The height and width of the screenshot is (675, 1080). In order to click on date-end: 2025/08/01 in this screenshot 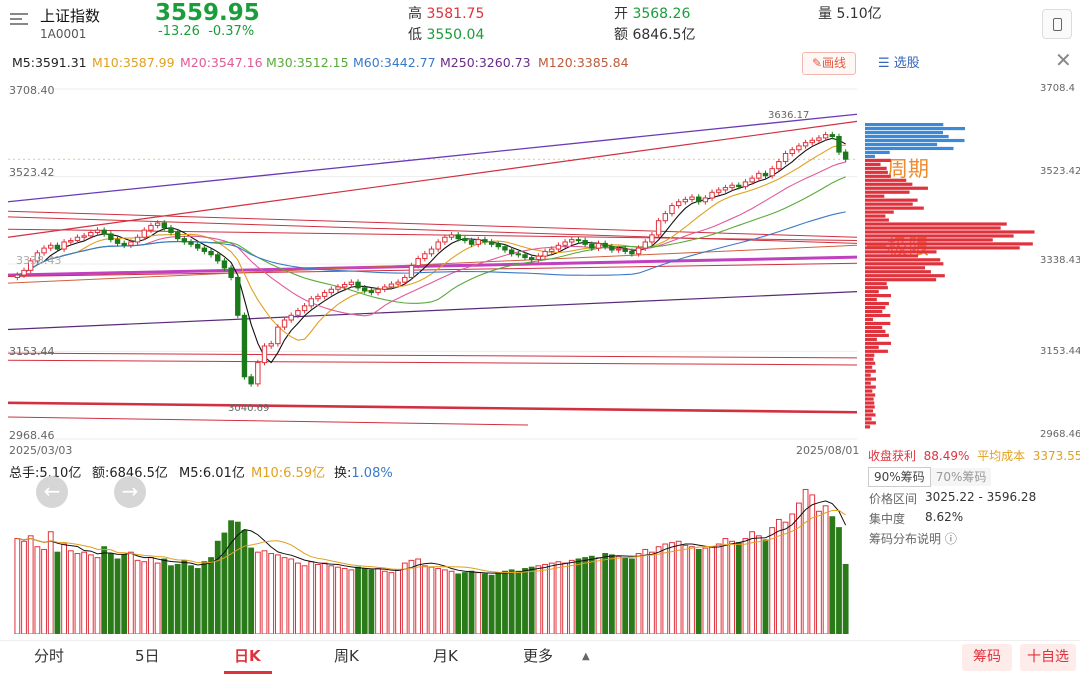, I will do `click(828, 450)`.